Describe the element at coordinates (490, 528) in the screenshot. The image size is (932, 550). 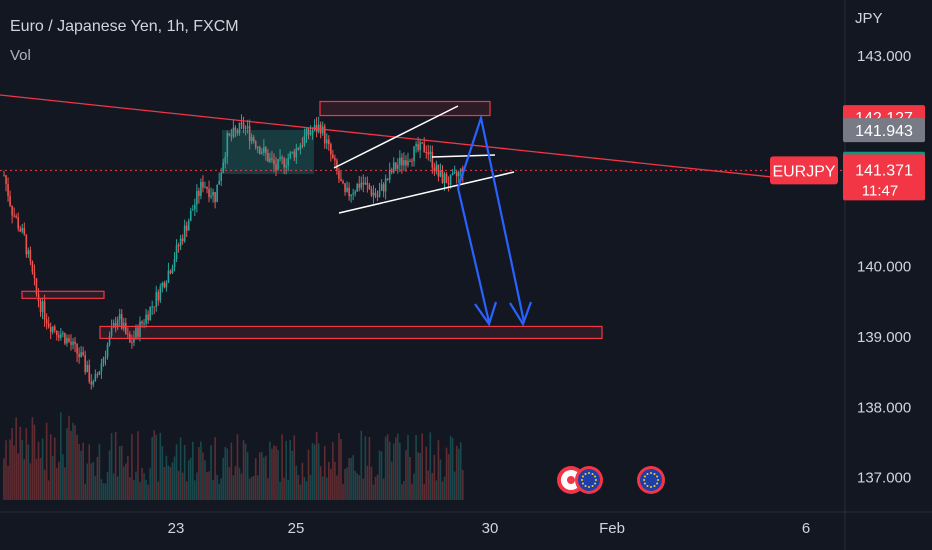
I see `time-tick-label: 30` at that location.